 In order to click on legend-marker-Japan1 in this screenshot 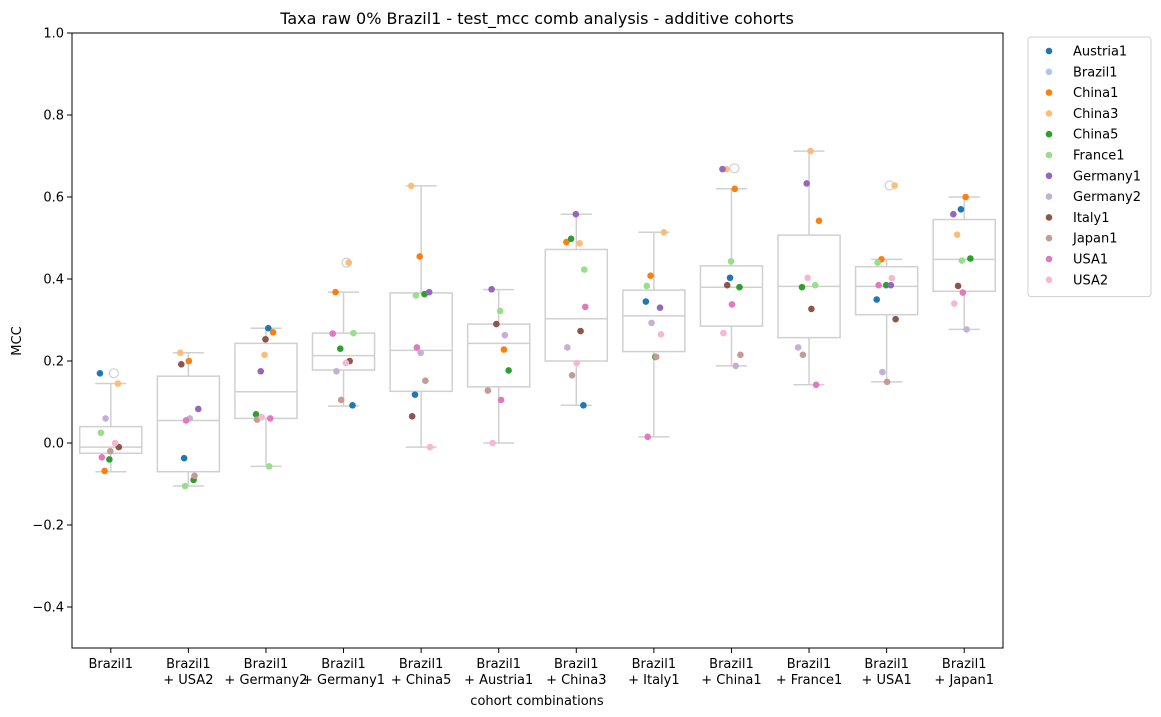, I will do `click(1049, 238)`.